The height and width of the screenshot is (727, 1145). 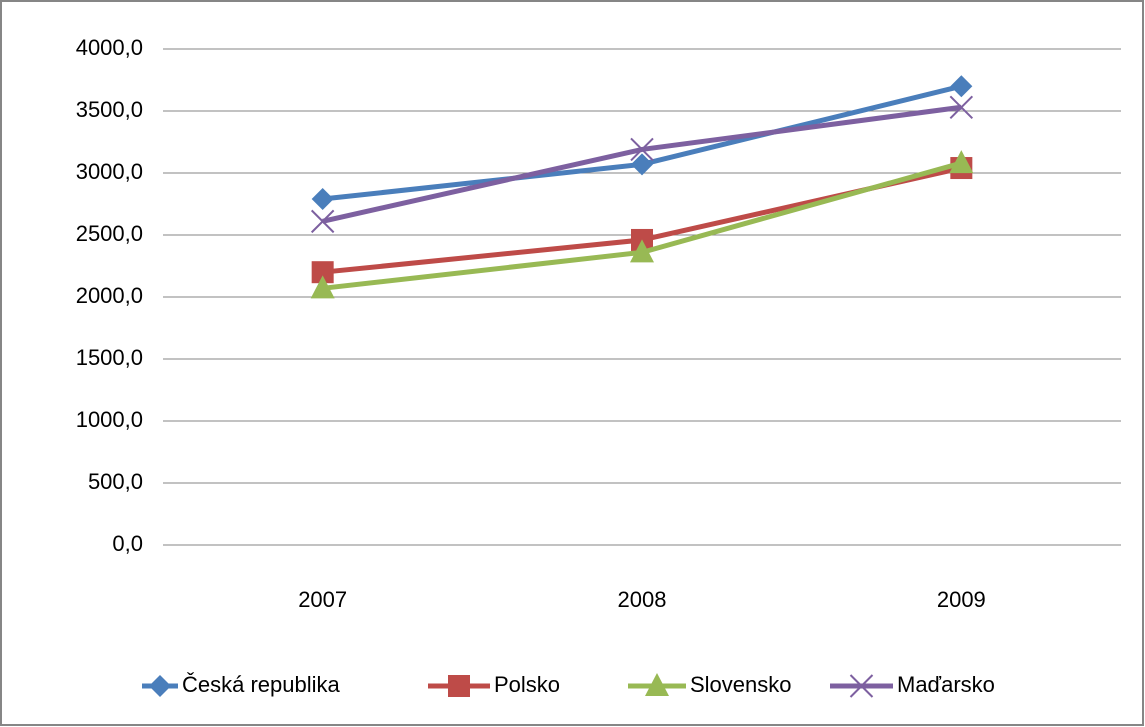 I want to click on y-tick-label: 3500,0, so click(x=109, y=109).